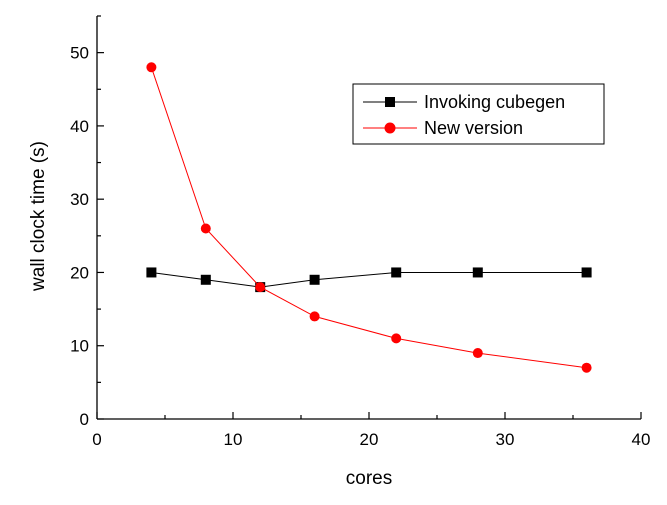  Describe the element at coordinates (79, 199) in the screenshot. I see `y-tick-label: 30` at that location.